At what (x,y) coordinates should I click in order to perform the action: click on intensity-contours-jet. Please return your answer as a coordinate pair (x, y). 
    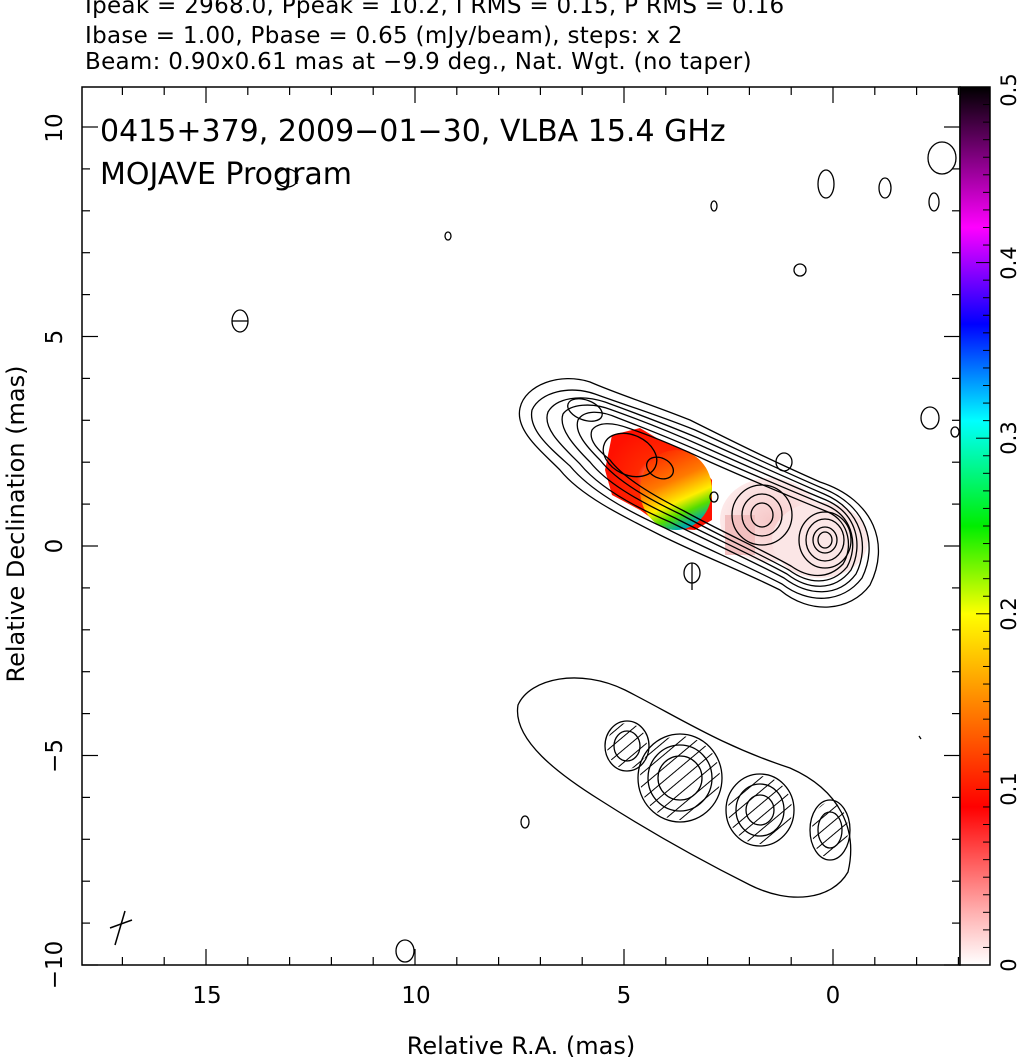
    Looking at the image, I should click on (699, 493).